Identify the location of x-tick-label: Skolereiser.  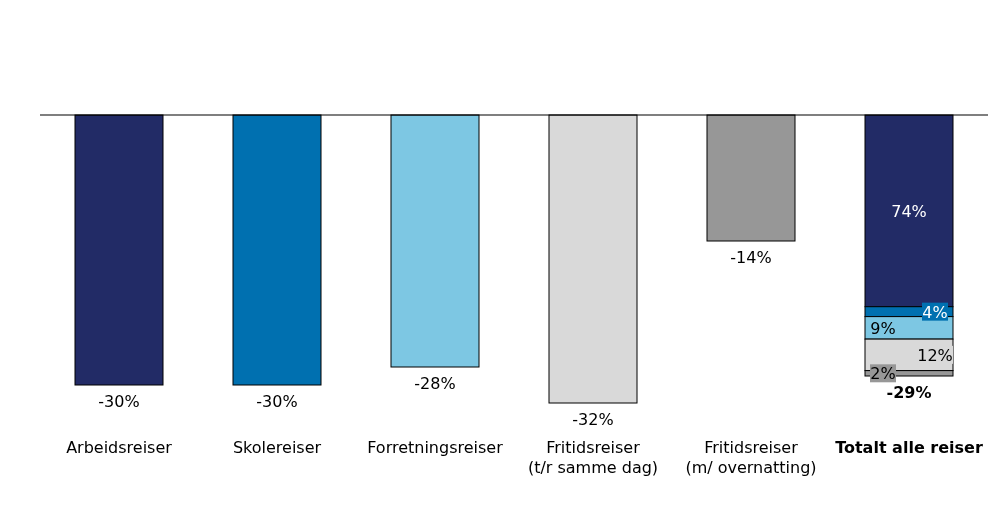
(277, 447).